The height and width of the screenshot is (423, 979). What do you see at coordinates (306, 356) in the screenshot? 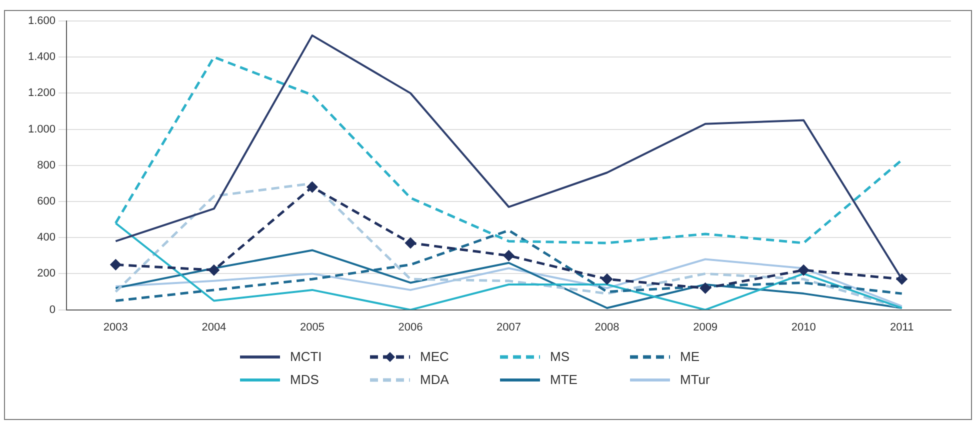
I see `legend-label: MCTI` at bounding box center [306, 356].